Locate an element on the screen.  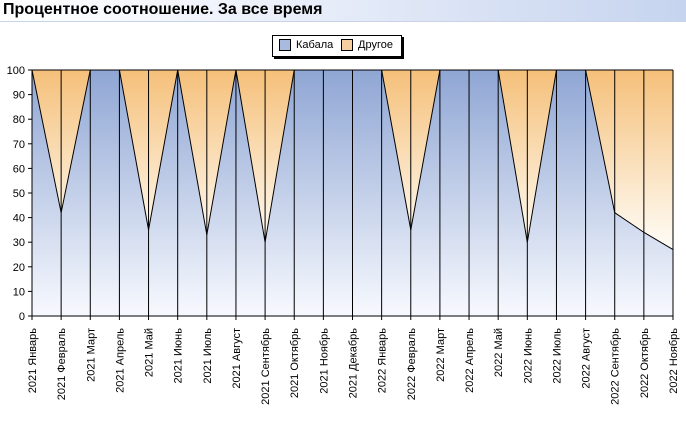
title-bar: Процентное соотношение. За все время is located at coordinates (343, 11).